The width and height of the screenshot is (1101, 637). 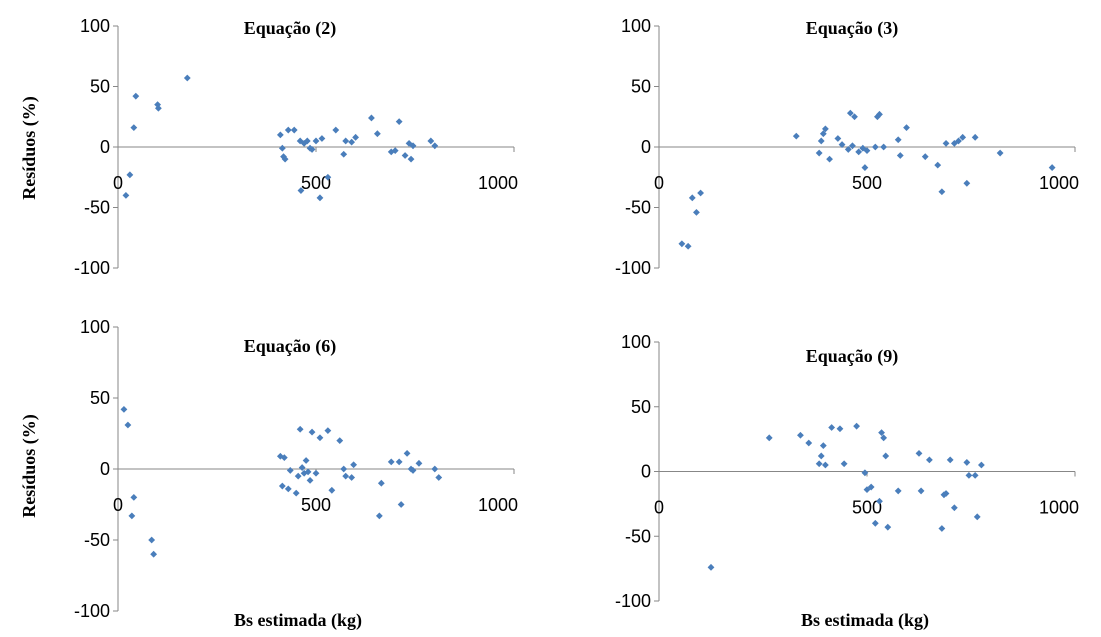 What do you see at coordinates (852, 28) in the screenshot?
I see `chart-title: Equação (3)` at bounding box center [852, 28].